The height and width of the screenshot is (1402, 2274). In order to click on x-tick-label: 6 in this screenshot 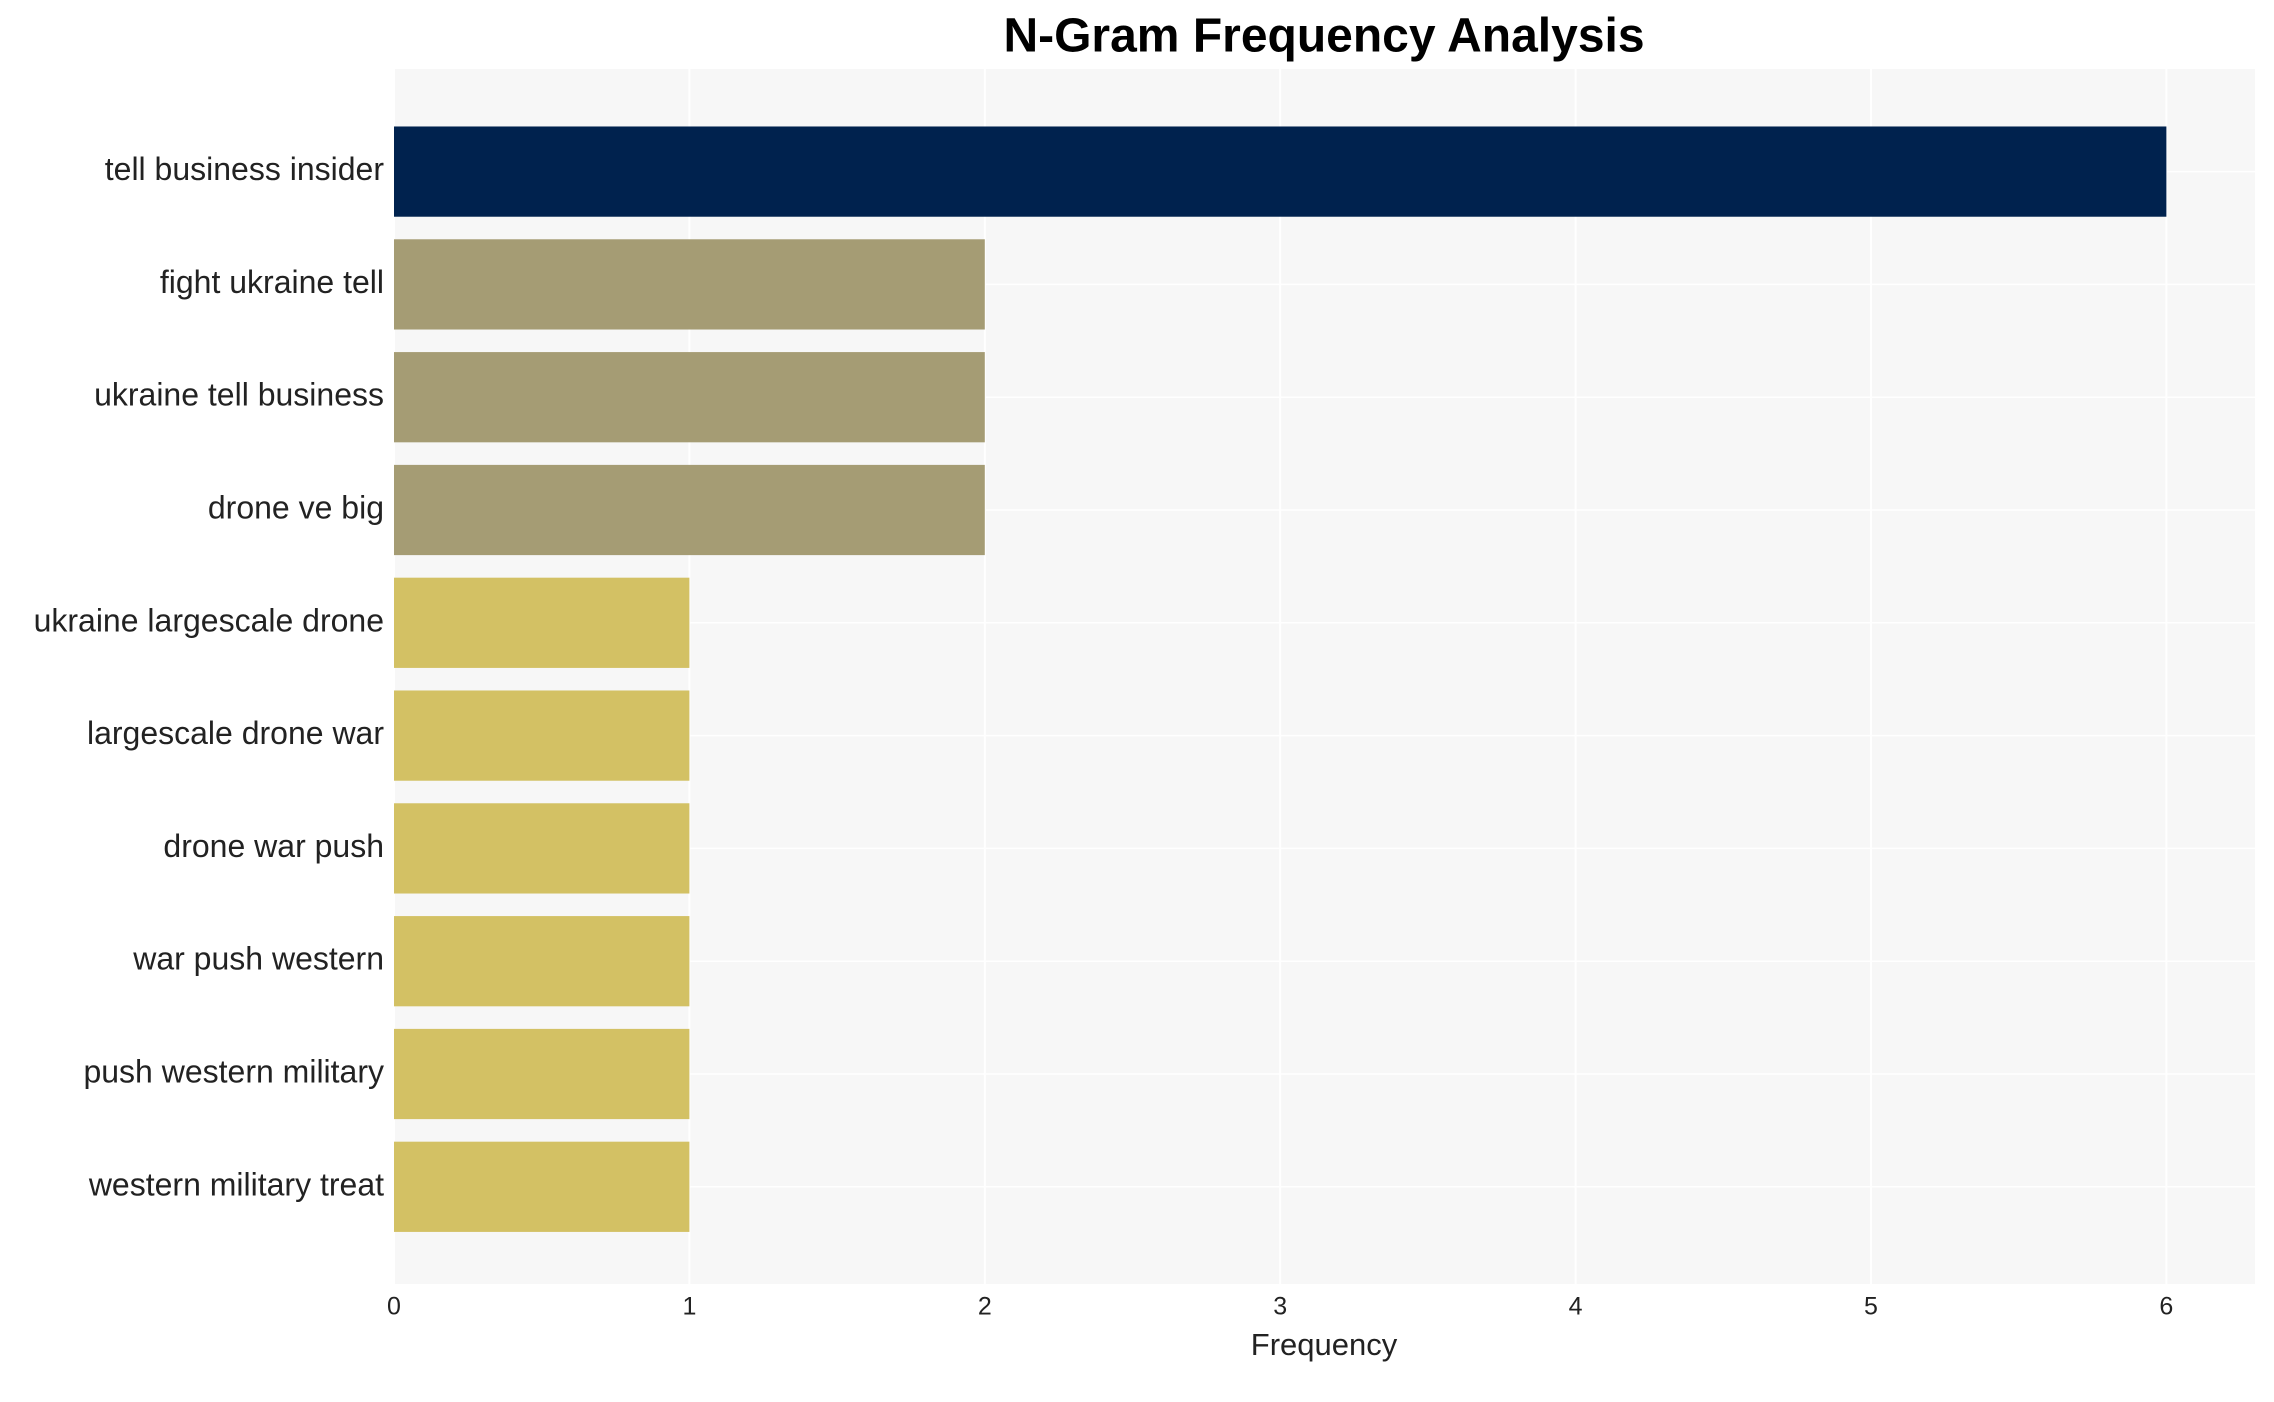, I will do `click(2166, 1307)`.